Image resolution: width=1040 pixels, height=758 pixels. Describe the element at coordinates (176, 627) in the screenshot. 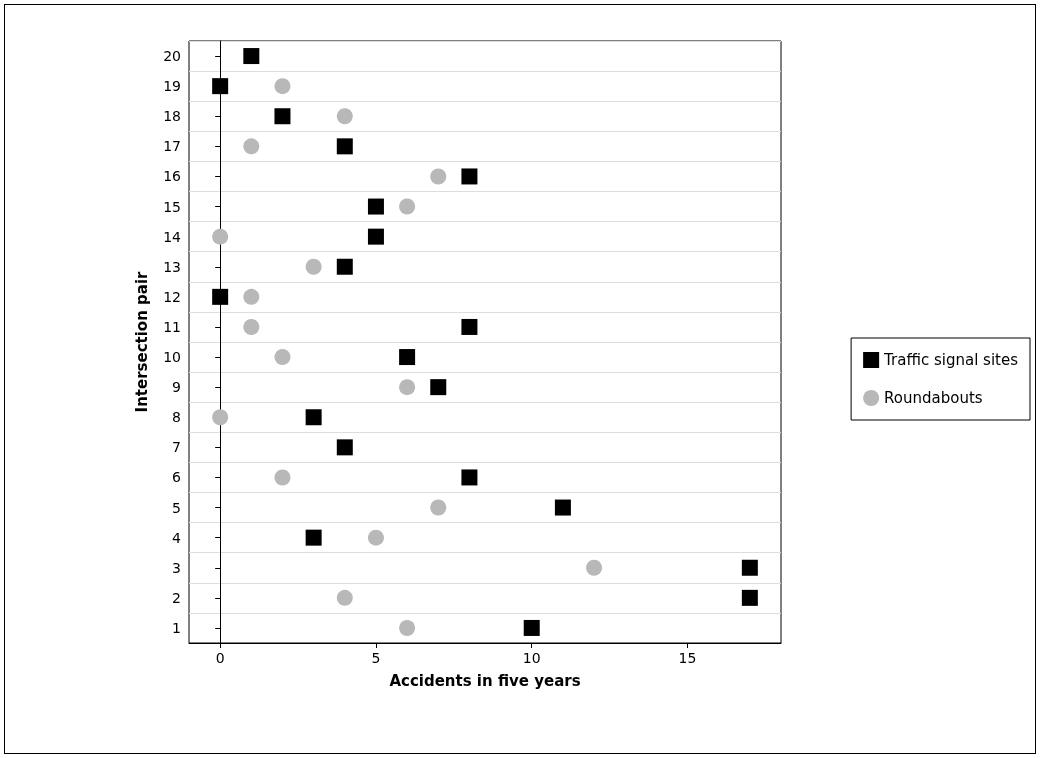

I see `y-tick-label: 1` at that location.